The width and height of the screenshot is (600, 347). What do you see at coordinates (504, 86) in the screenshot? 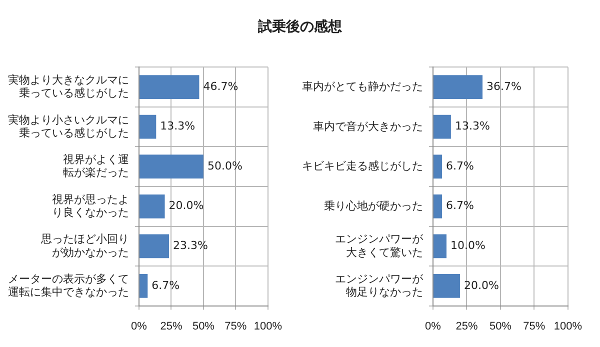
I see `data-label: 36.7%` at bounding box center [504, 86].